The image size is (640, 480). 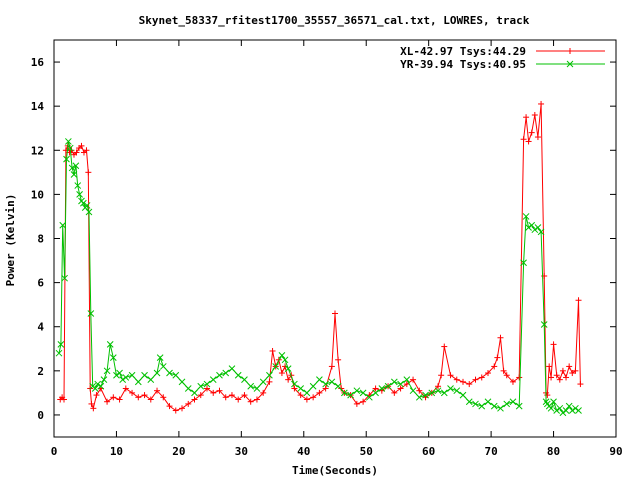 What do you see at coordinates (303, 451) in the screenshot?
I see `x-tick-label: 40` at bounding box center [303, 451].